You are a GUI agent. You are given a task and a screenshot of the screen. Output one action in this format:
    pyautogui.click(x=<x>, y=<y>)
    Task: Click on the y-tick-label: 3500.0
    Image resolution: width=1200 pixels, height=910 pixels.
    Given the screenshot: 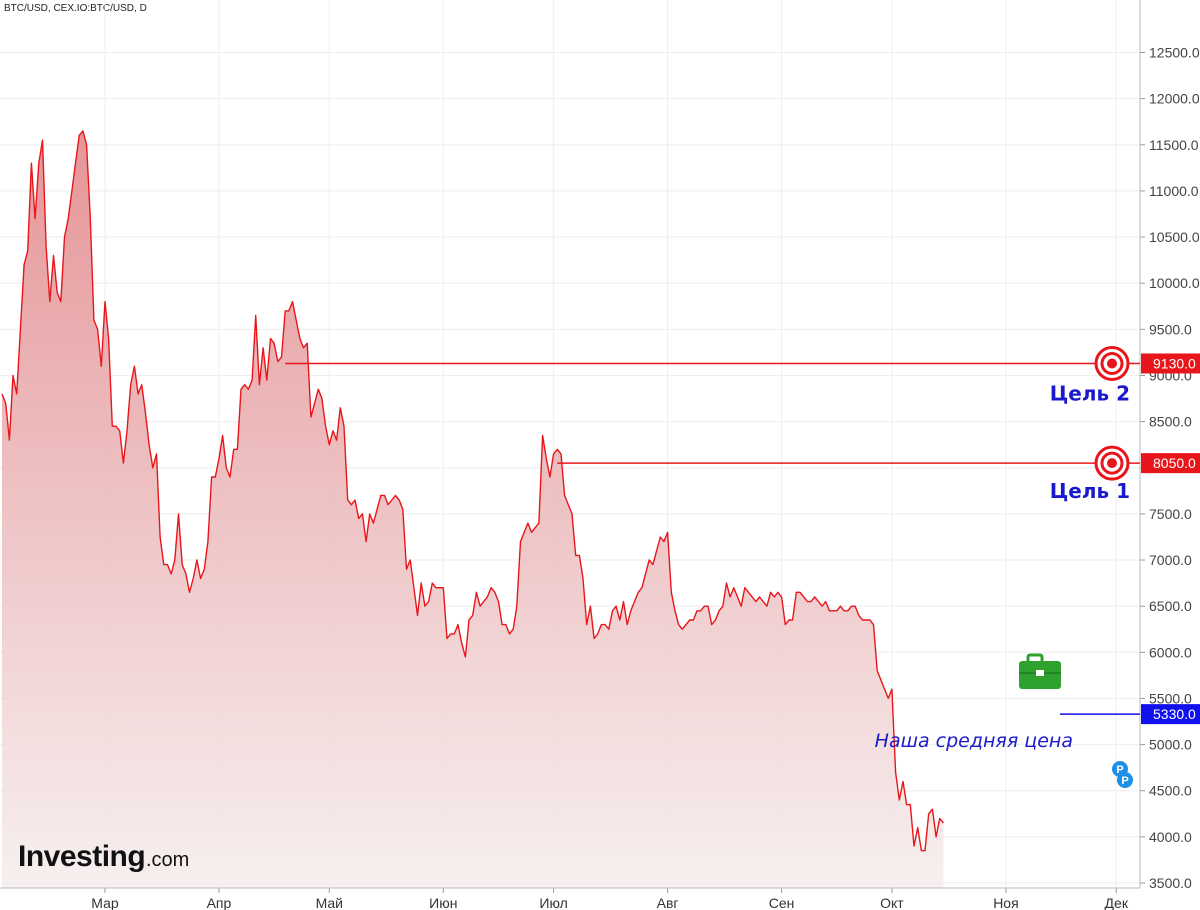 What is the action you would take?
    pyautogui.click(x=1170, y=883)
    